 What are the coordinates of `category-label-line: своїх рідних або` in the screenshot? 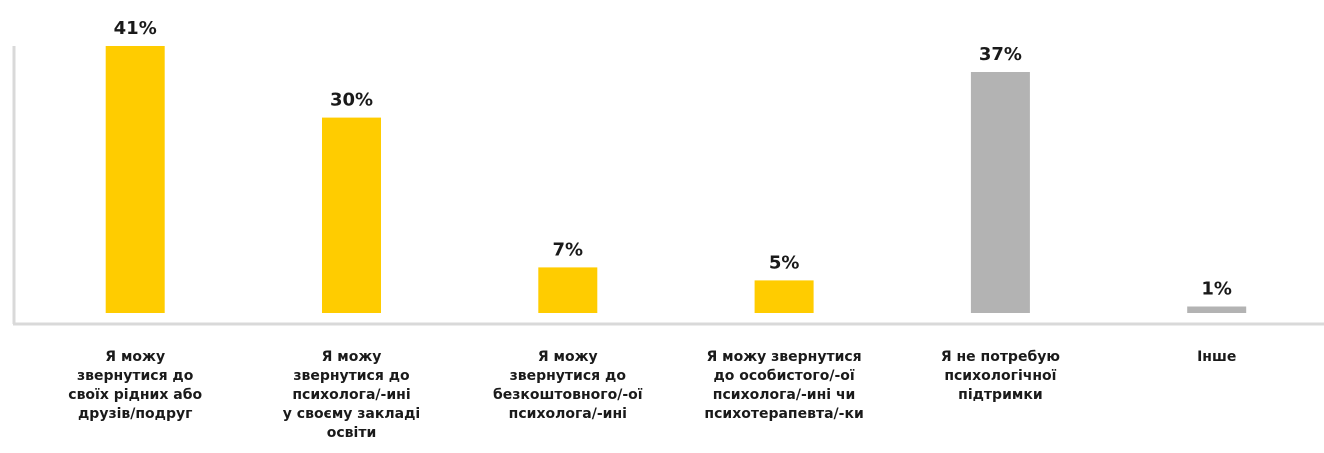 It's located at (135, 395).